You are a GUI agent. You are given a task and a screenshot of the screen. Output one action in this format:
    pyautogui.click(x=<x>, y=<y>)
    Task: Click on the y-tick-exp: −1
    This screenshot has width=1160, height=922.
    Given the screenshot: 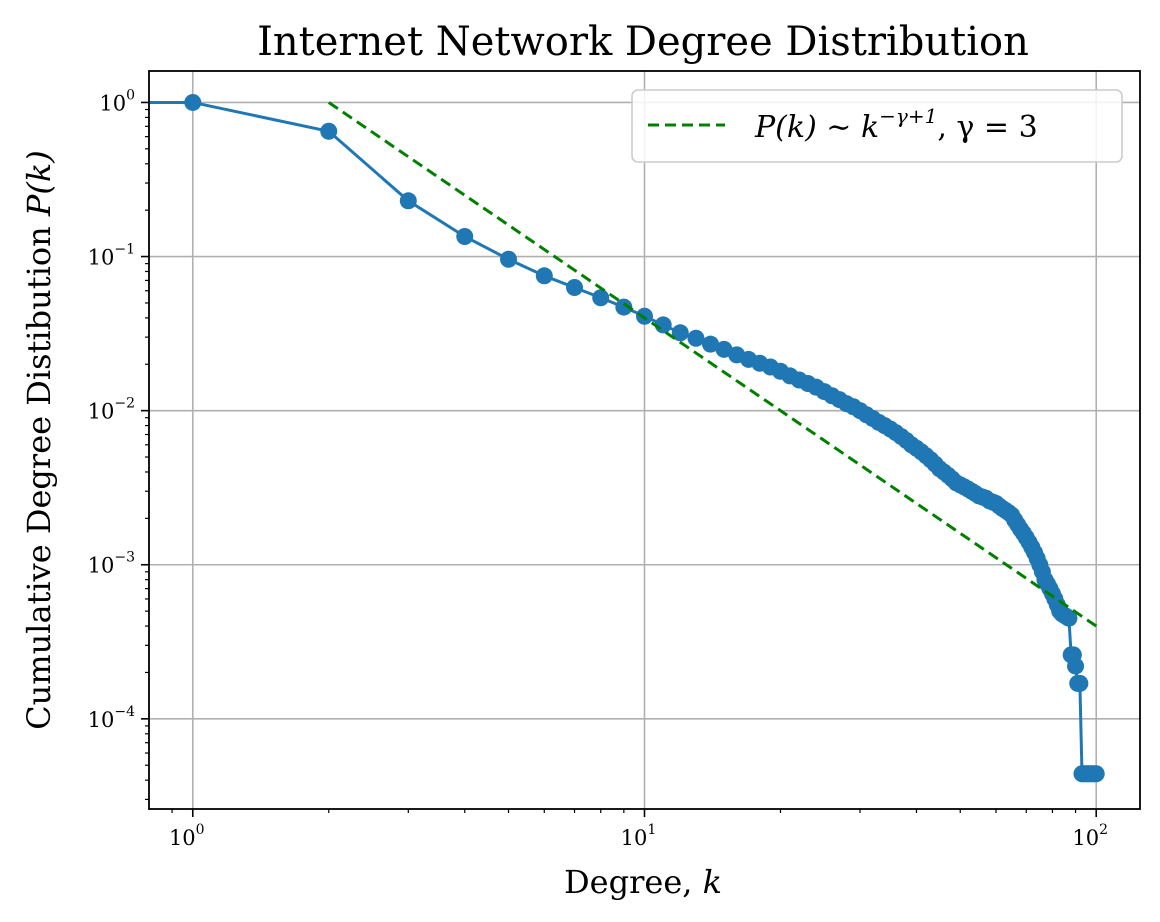 What is the action you would take?
    pyautogui.click(x=124, y=250)
    